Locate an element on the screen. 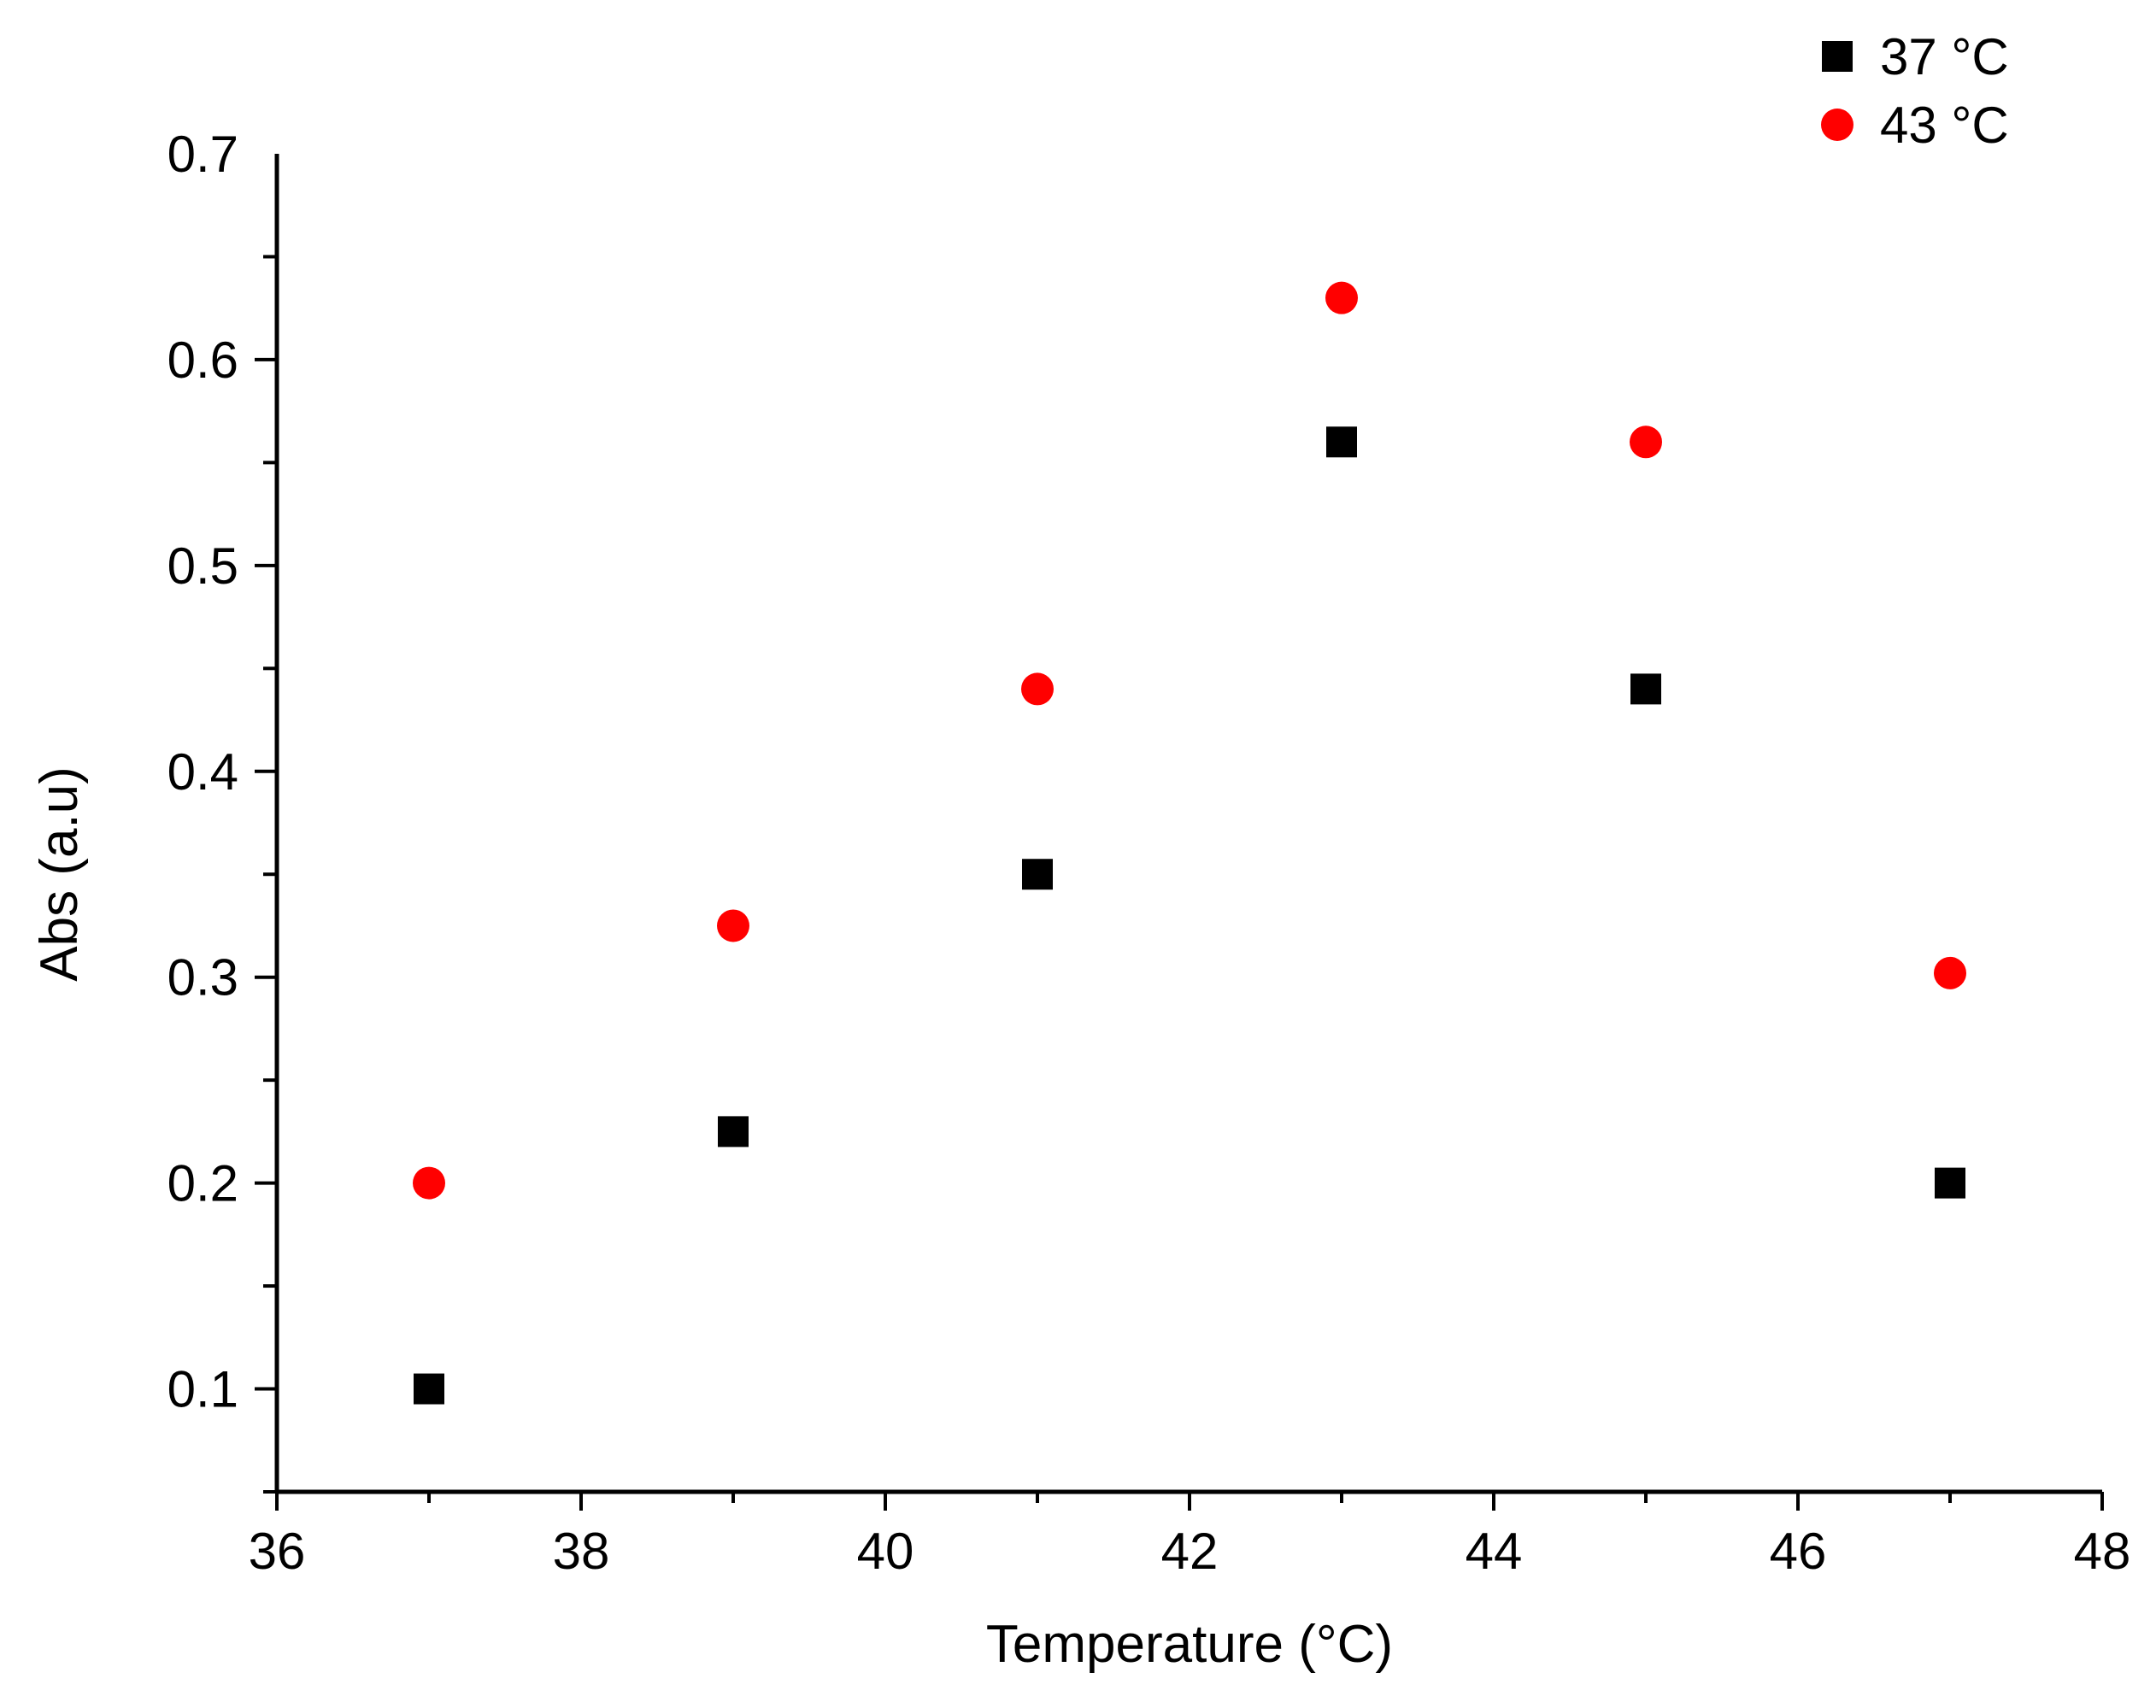 This screenshot has width=2156, height=1708. x-tick-label: 40 is located at coordinates (885, 1551).